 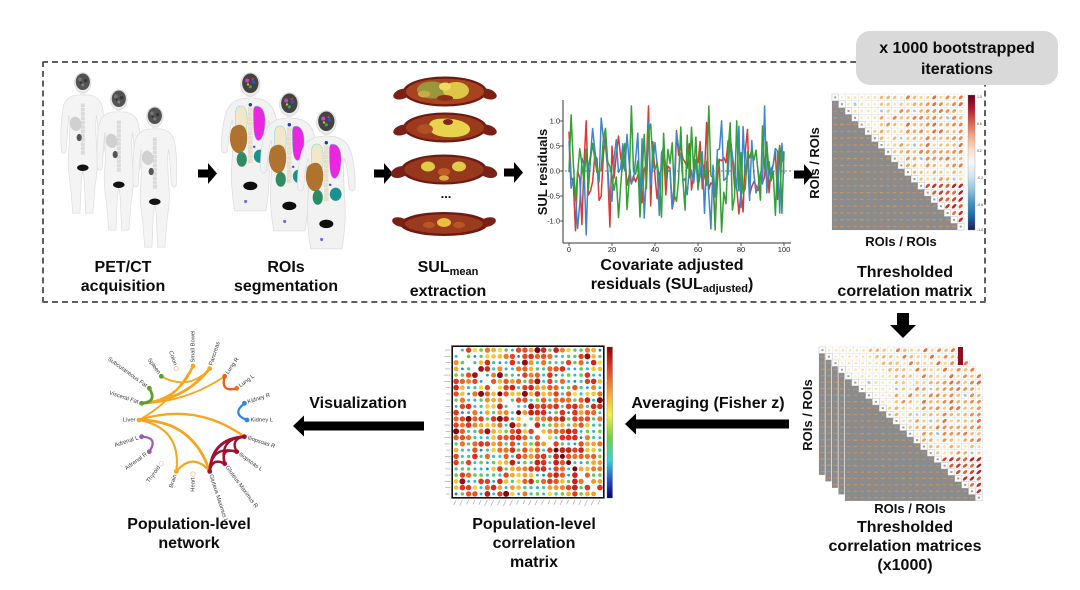 I want to click on svg-text: 0.0, so click(x=555, y=171).